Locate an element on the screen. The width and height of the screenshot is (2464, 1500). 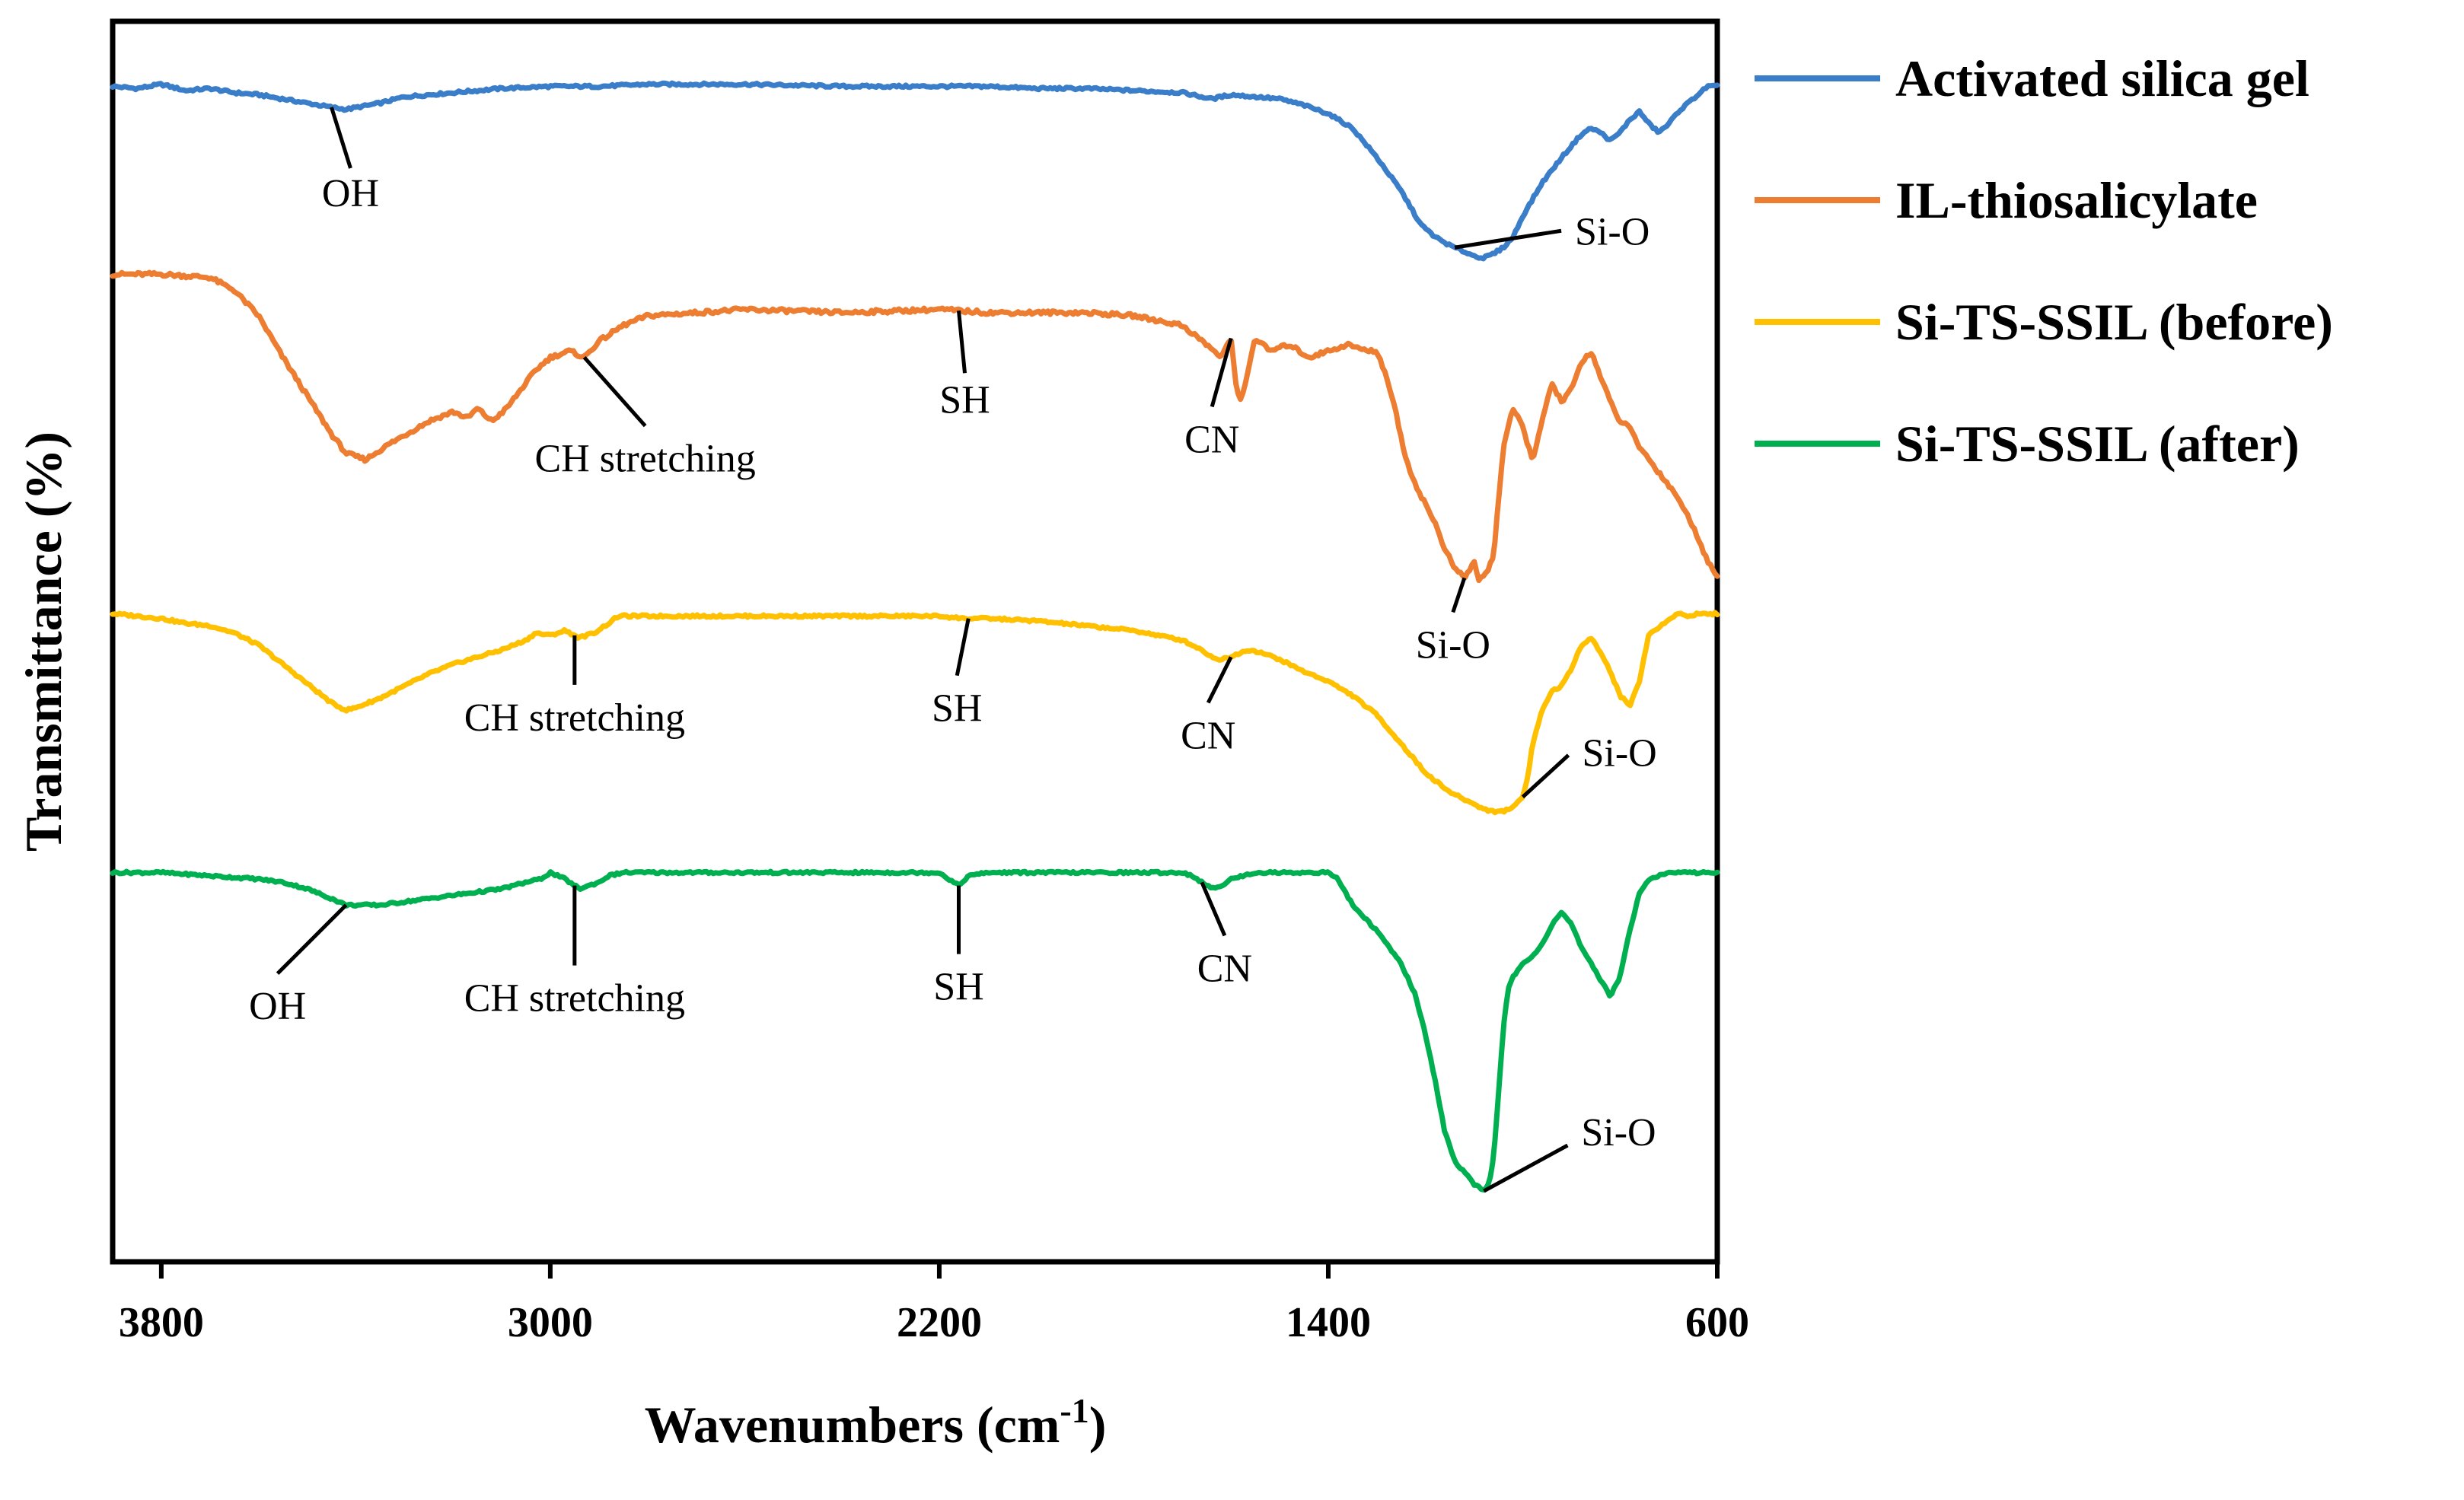
x-tick-label-600: 600 is located at coordinates (1717, 1322).